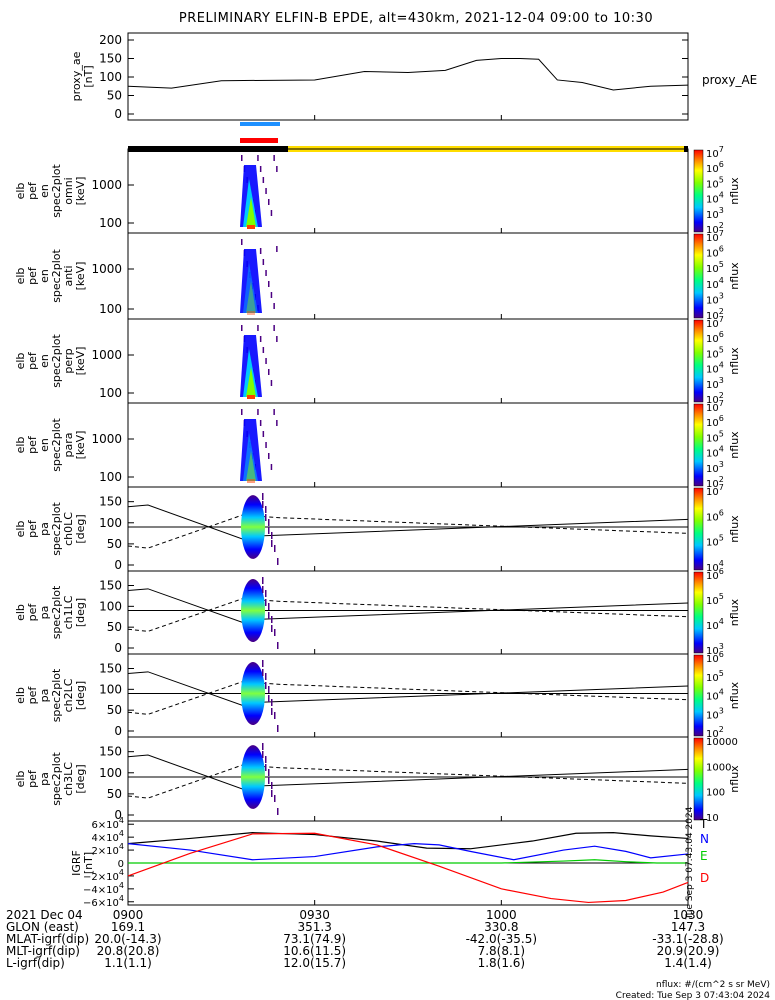 This screenshot has width=775, height=1000. Describe the element at coordinates (32, 778) in the screenshot. I see `pa3-ylabel: pef` at that location.